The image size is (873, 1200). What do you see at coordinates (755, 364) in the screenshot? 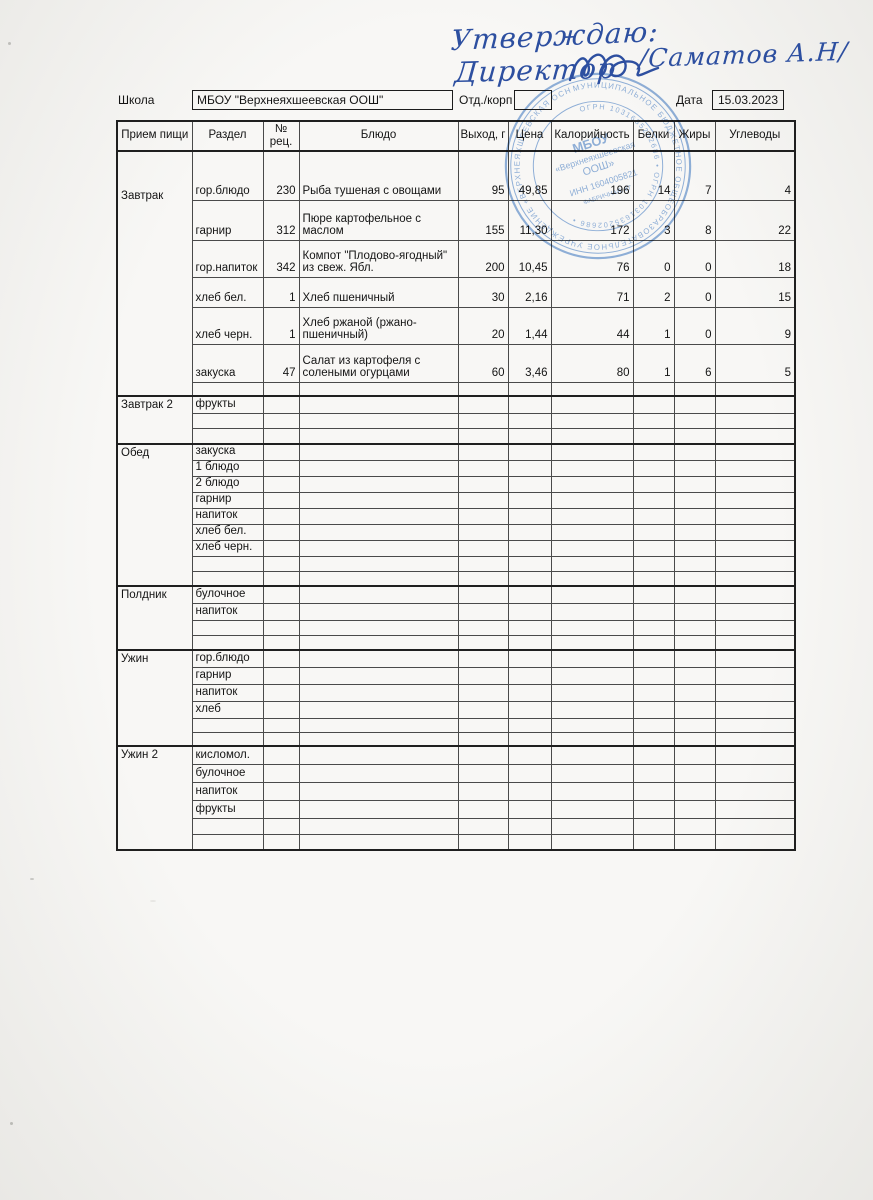
I see `cell-carbs: 5` at bounding box center [755, 364].